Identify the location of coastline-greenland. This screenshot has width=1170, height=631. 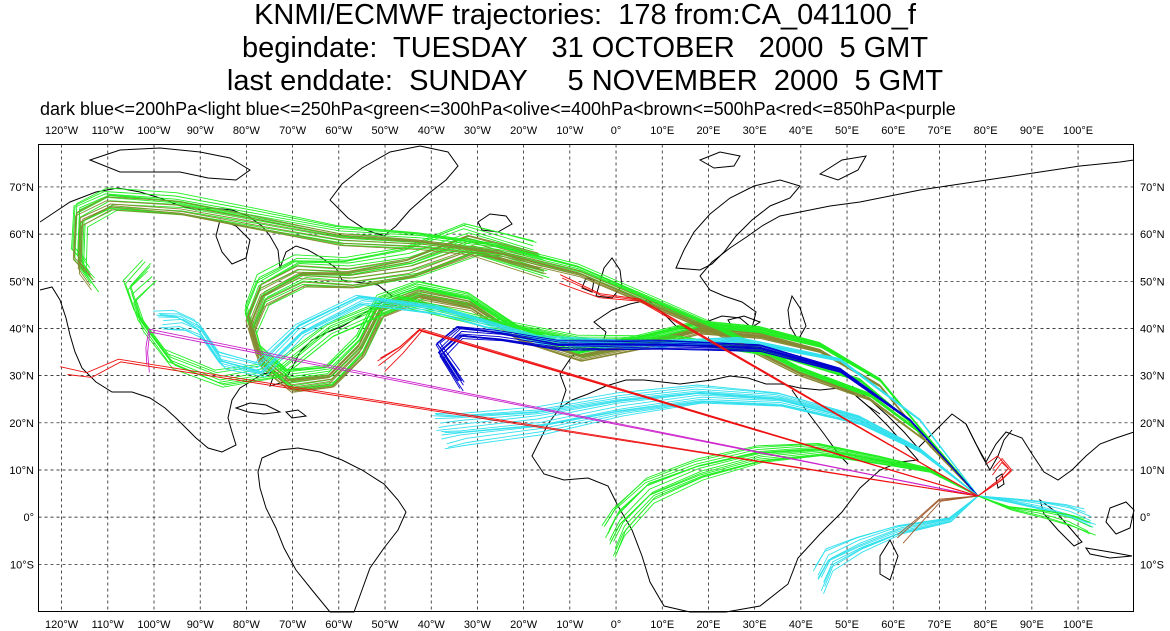
(394, 191).